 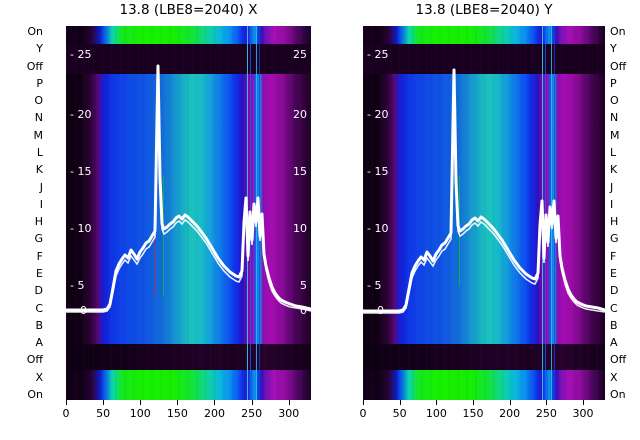 I want to click on category-label-right-16: C, so click(x=614, y=308).